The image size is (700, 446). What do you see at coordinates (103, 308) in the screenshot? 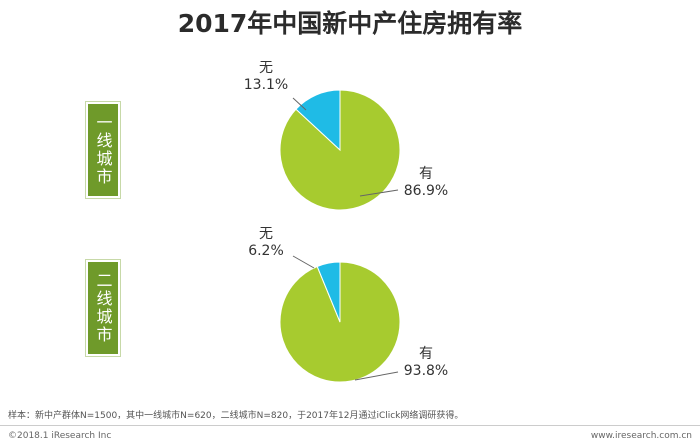
I see `tier-tag-tier2: 二线城市` at bounding box center [103, 308].